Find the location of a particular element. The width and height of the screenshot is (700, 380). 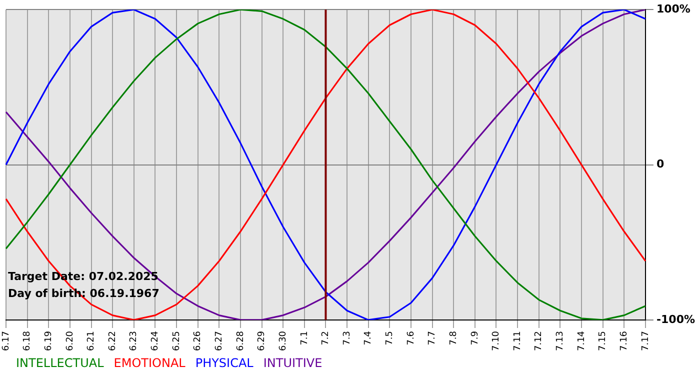

x-tick-label: 6.30 is located at coordinates (283, 341).